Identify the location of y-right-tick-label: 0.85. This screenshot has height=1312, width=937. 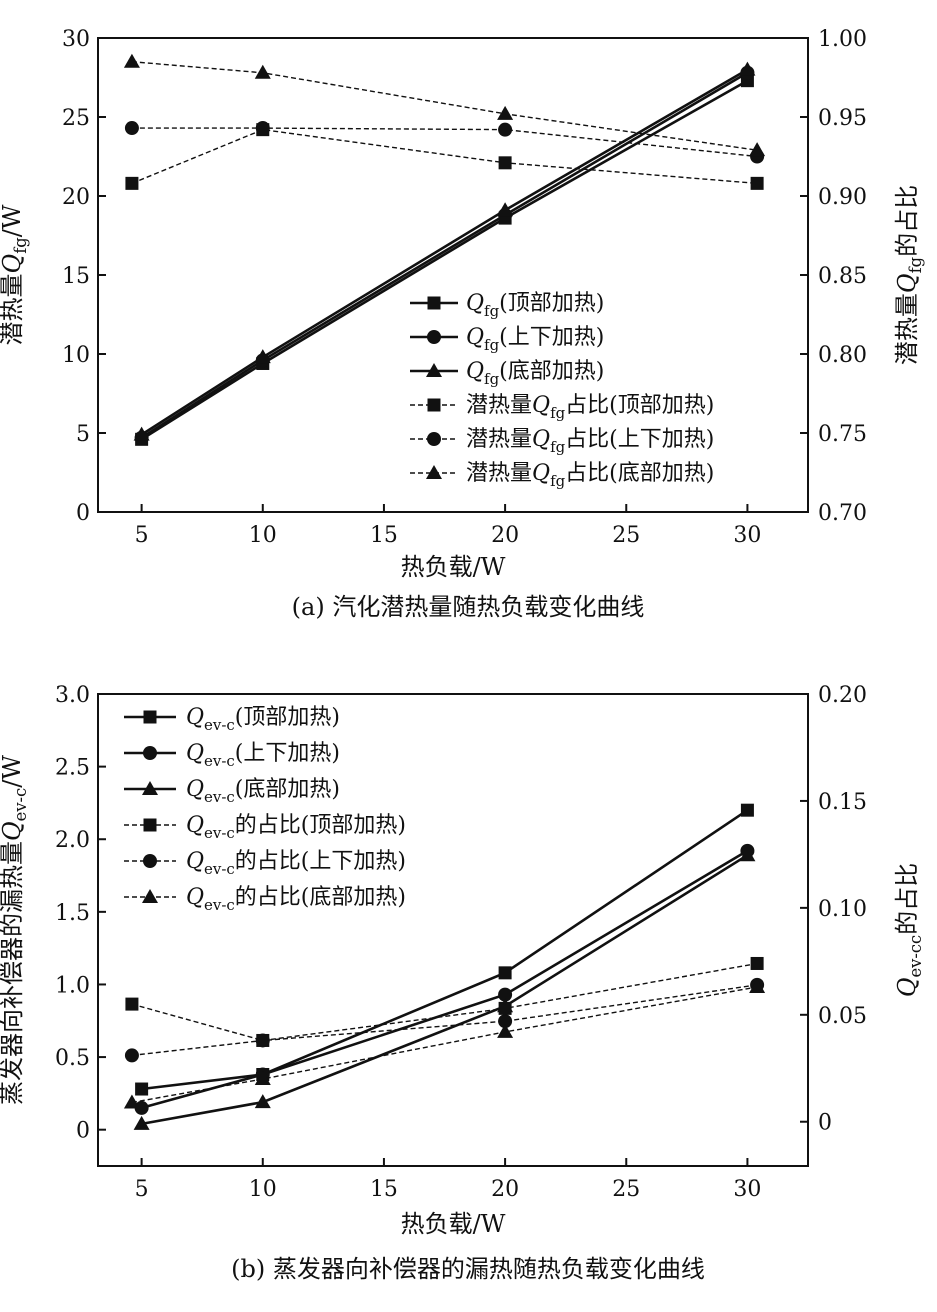
(842, 276).